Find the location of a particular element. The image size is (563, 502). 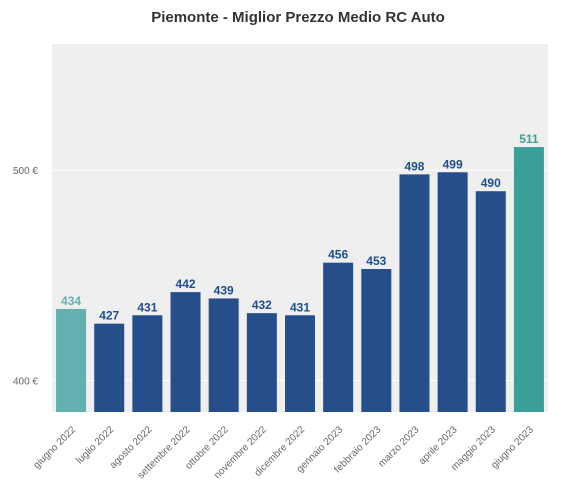

data-label: 434 is located at coordinates (71, 301).